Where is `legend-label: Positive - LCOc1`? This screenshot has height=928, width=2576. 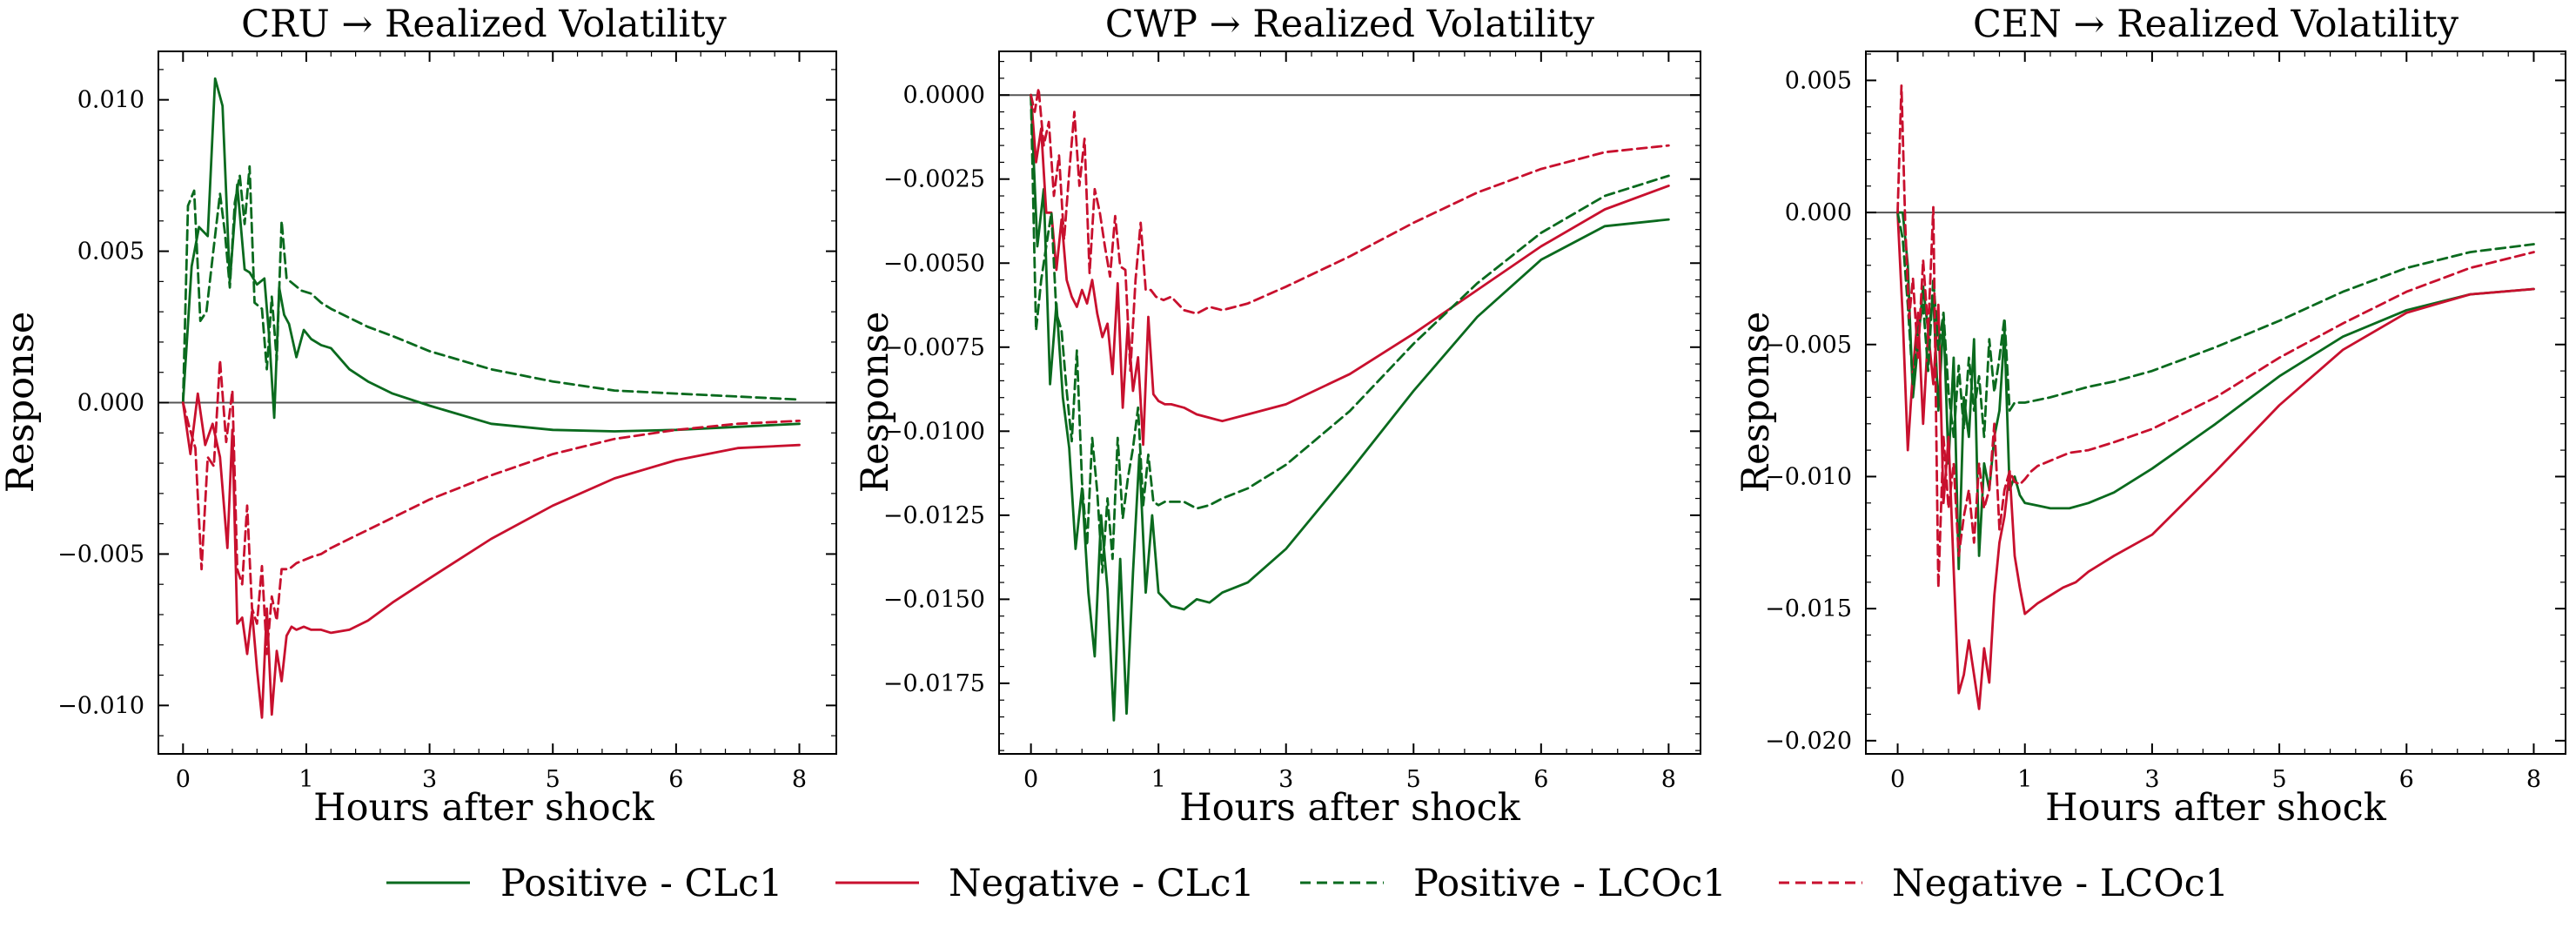
legend-label: Positive - LCOc1 is located at coordinates (1570, 884).